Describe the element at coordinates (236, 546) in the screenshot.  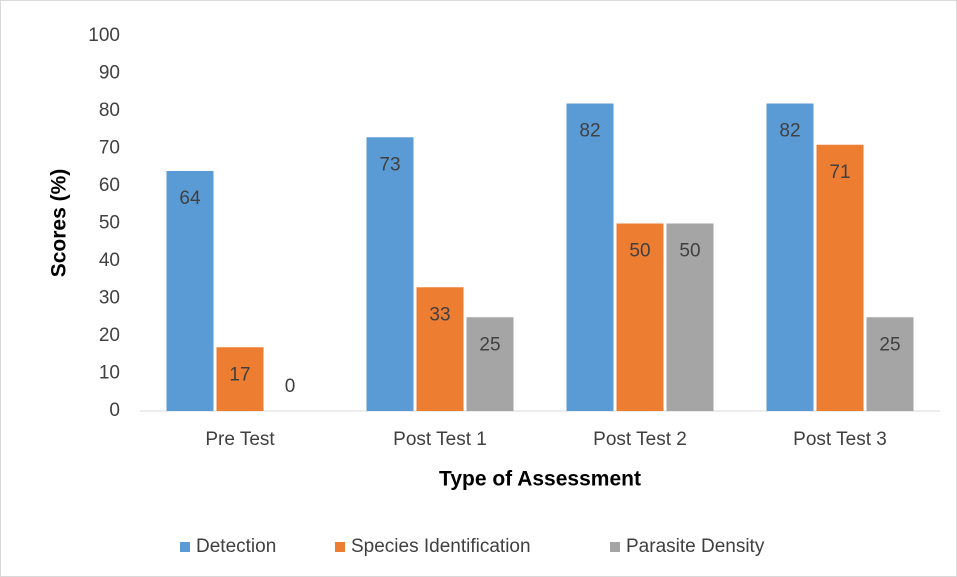
I see `legend-label: Detection` at that location.